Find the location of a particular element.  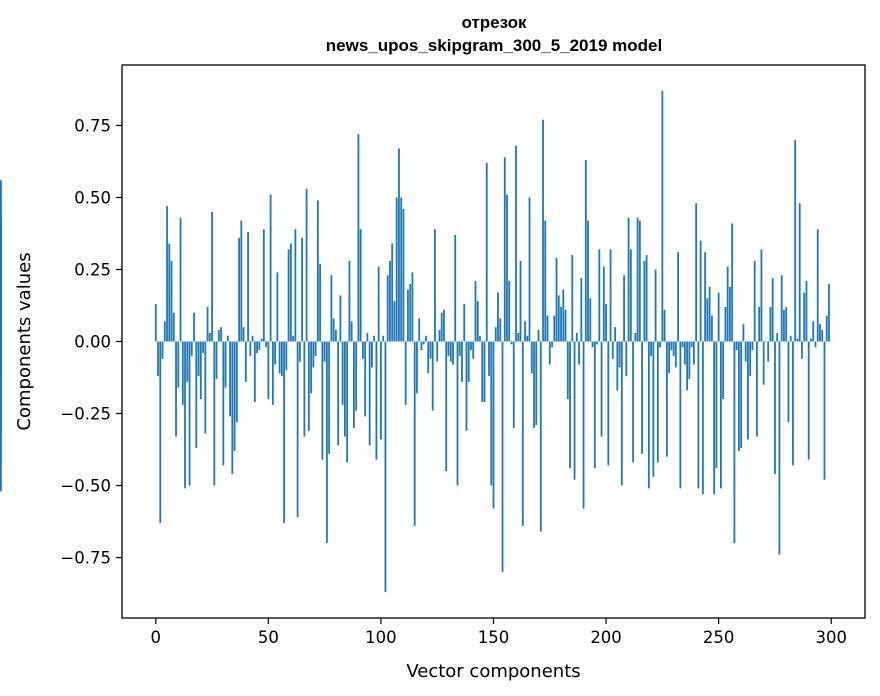

x-tick-label: 100 is located at coordinates (381, 637).